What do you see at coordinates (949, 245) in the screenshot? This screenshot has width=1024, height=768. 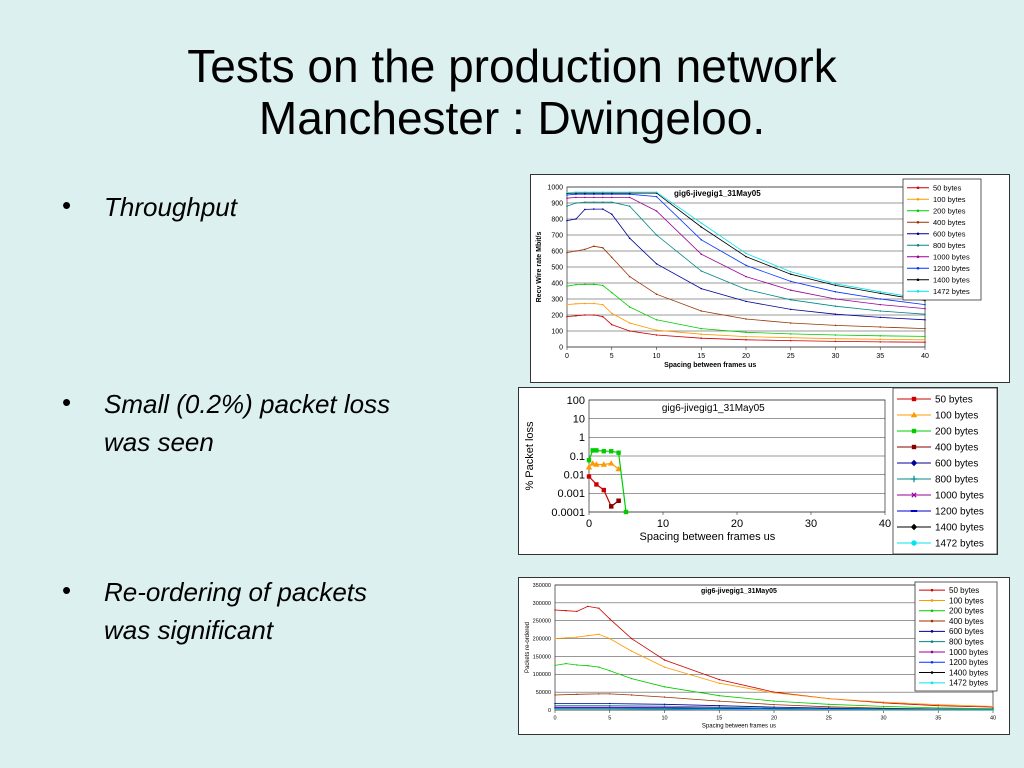 I see `legend-label: 800 bytes` at bounding box center [949, 245].